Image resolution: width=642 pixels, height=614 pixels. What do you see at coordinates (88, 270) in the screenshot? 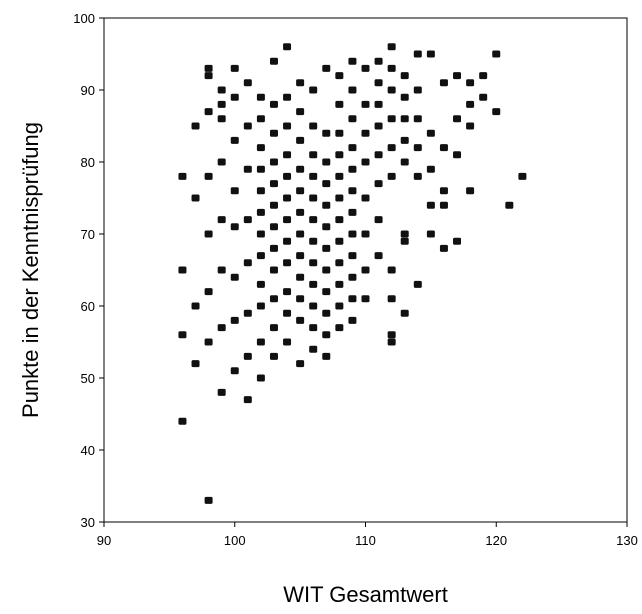
I see `y-axis: 30 40 50 60 70 80 90 100` at bounding box center [88, 270].